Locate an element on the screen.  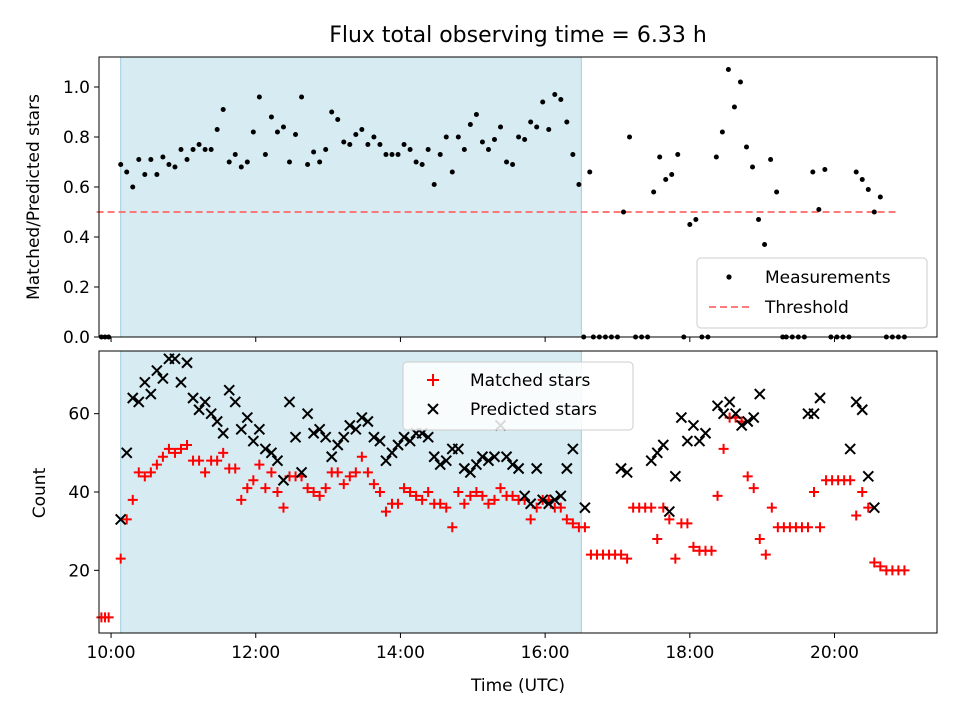
count-x-tick-label: 12:00 is located at coordinates (255, 653).